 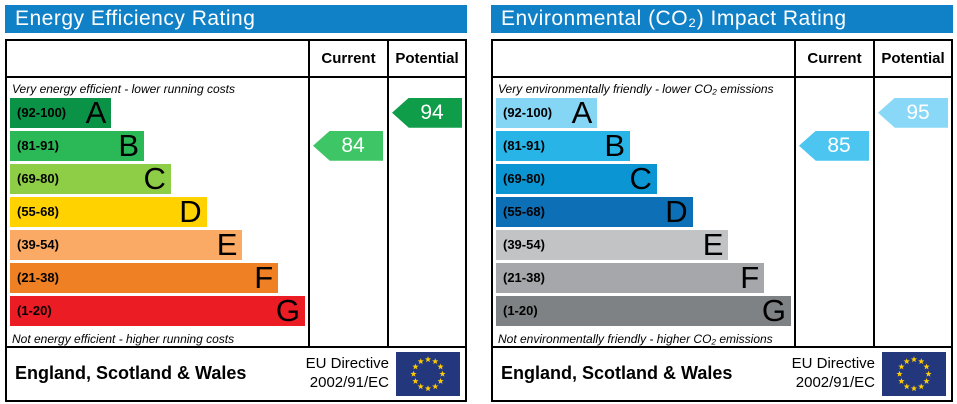 What do you see at coordinates (913, 112) in the screenshot?
I see `potential-rating-arrow: 95` at bounding box center [913, 112].